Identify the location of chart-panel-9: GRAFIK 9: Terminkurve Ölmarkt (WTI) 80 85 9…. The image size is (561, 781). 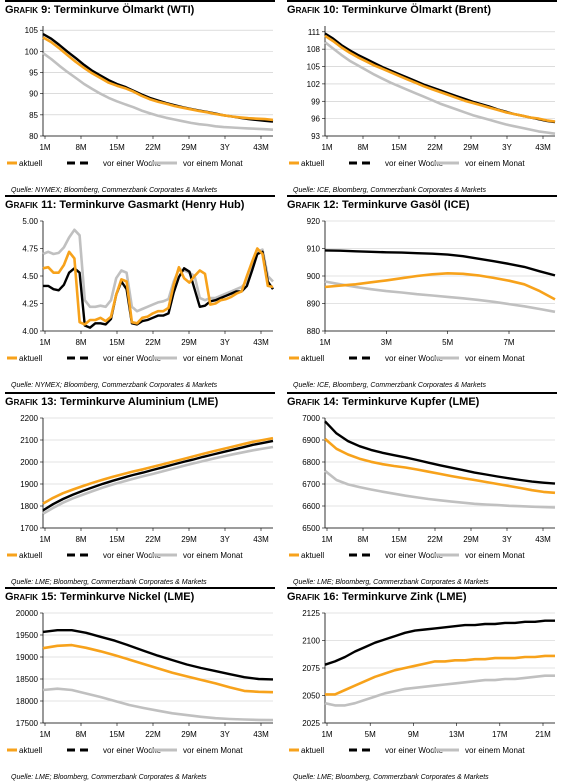
(140, 97).